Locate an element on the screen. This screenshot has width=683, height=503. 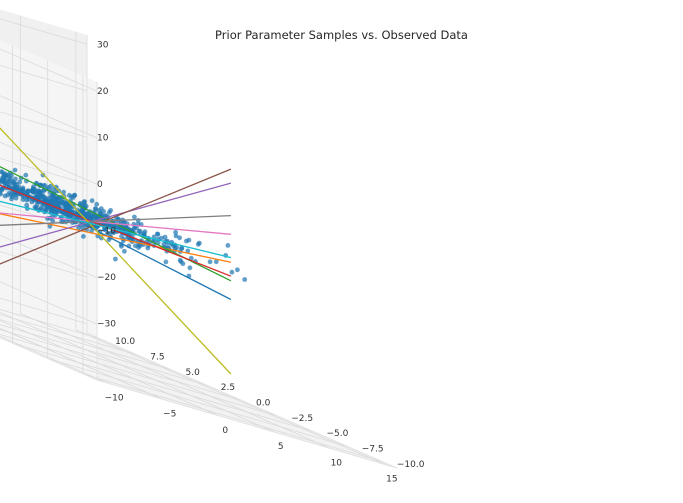
z-tick-label: 10 is located at coordinates (103, 138).